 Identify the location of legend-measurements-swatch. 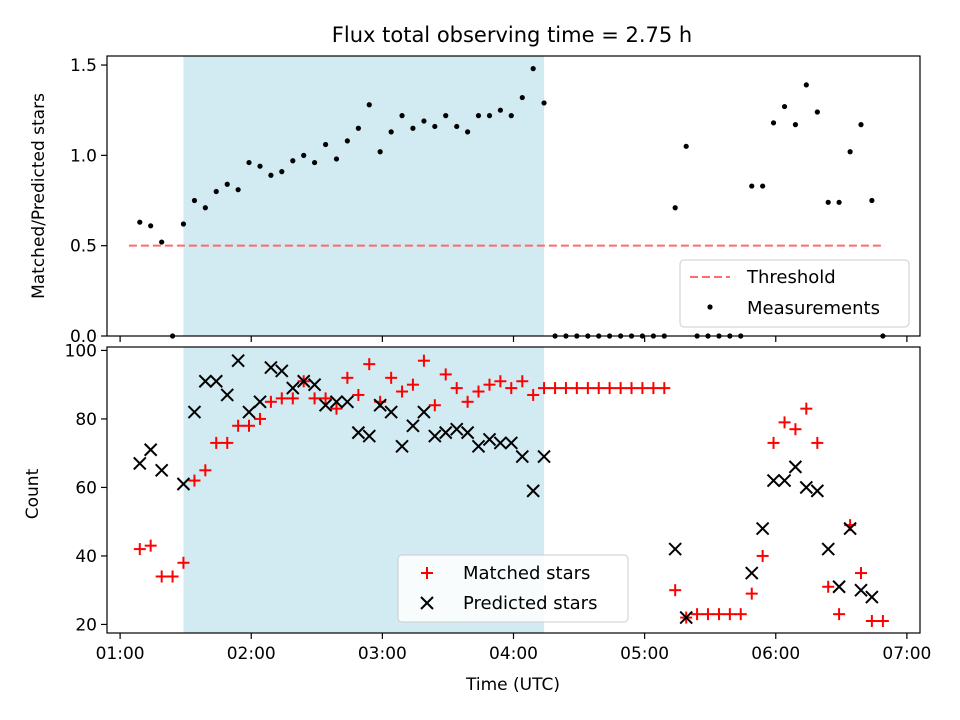
(710, 307).